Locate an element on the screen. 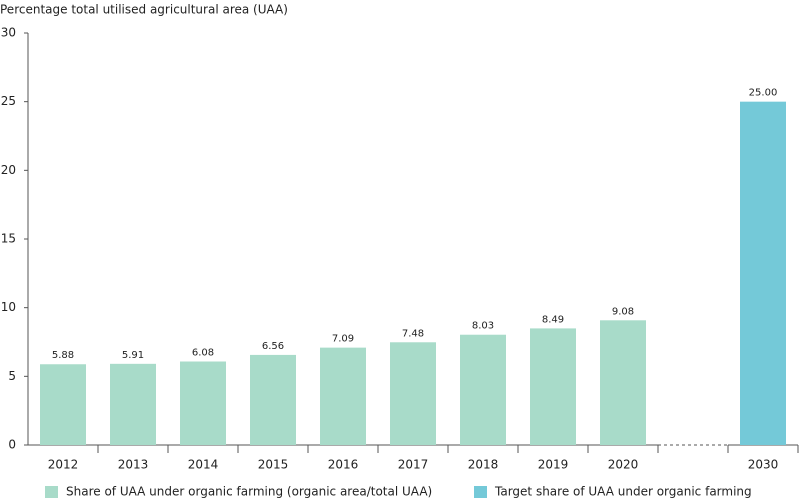 The height and width of the screenshot is (500, 800). value-label: 6.08 is located at coordinates (203, 353).